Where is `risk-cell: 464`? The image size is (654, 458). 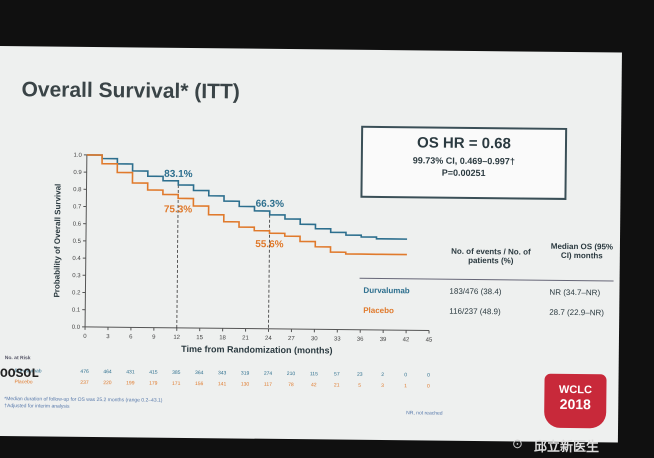 risk-cell: 464 is located at coordinates (107, 372).